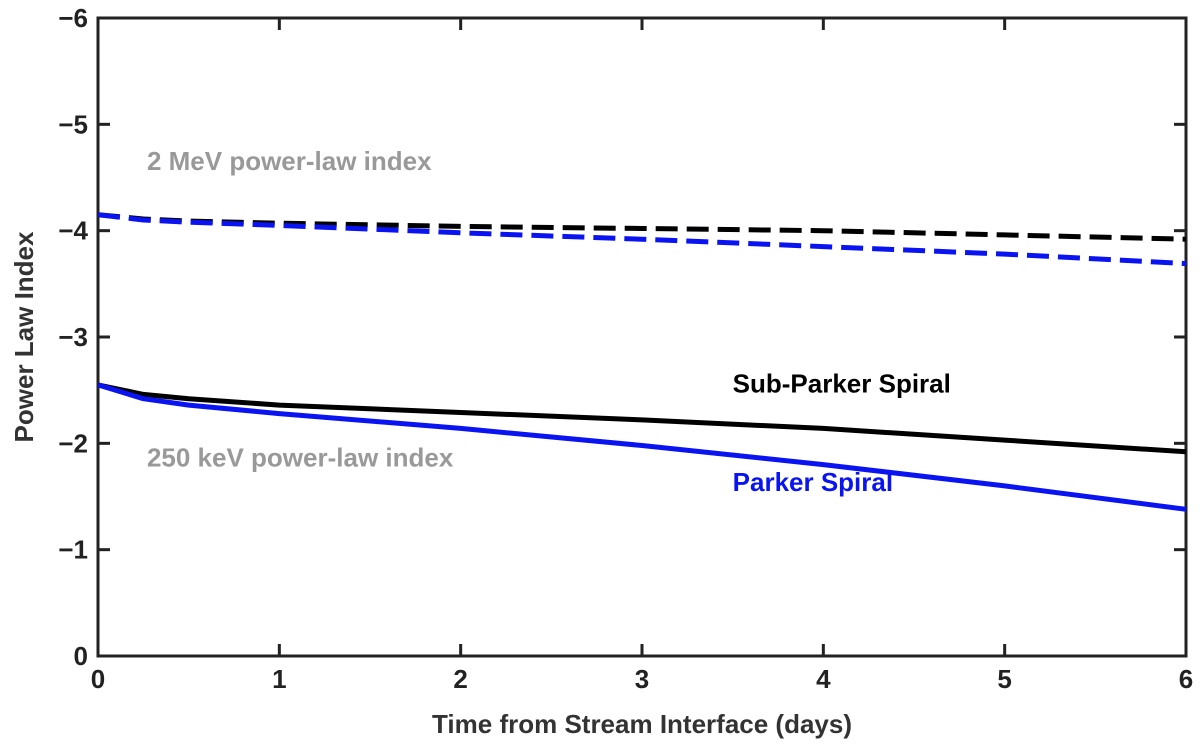 Image resolution: width=1200 pixels, height=750 pixels. Describe the element at coordinates (1186, 679) in the screenshot. I see `x-tick-label: 6` at that location.